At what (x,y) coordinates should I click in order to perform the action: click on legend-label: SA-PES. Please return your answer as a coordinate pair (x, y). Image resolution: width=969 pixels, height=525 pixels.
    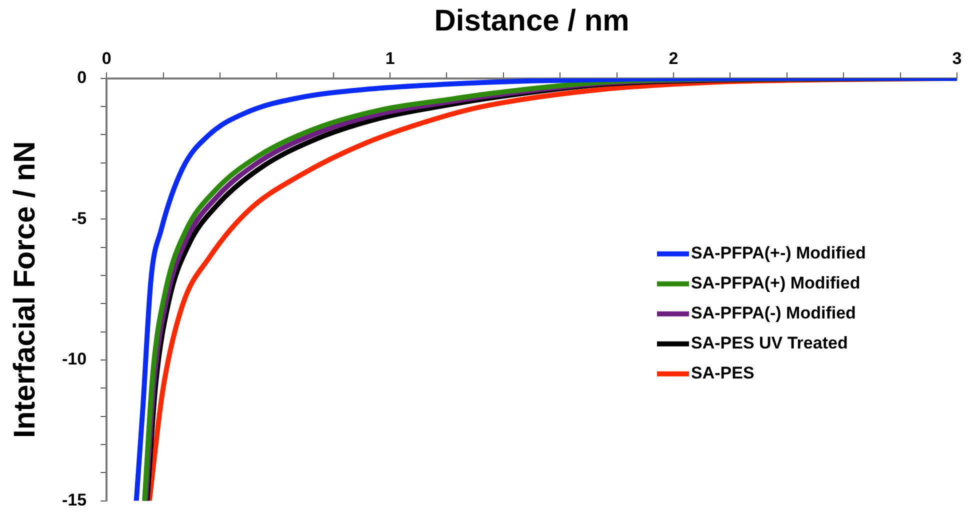
    Looking at the image, I should click on (722, 373).